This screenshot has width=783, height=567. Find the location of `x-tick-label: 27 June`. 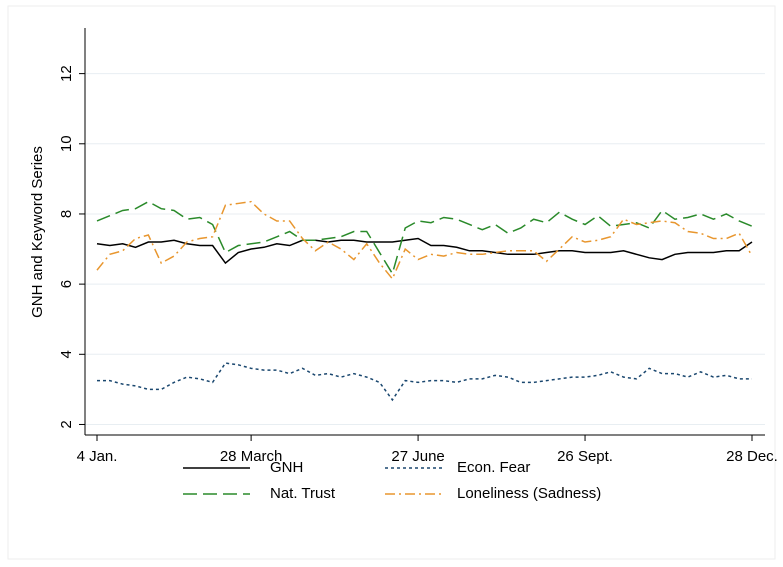

x-tick-label: 27 June is located at coordinates (417, 456).